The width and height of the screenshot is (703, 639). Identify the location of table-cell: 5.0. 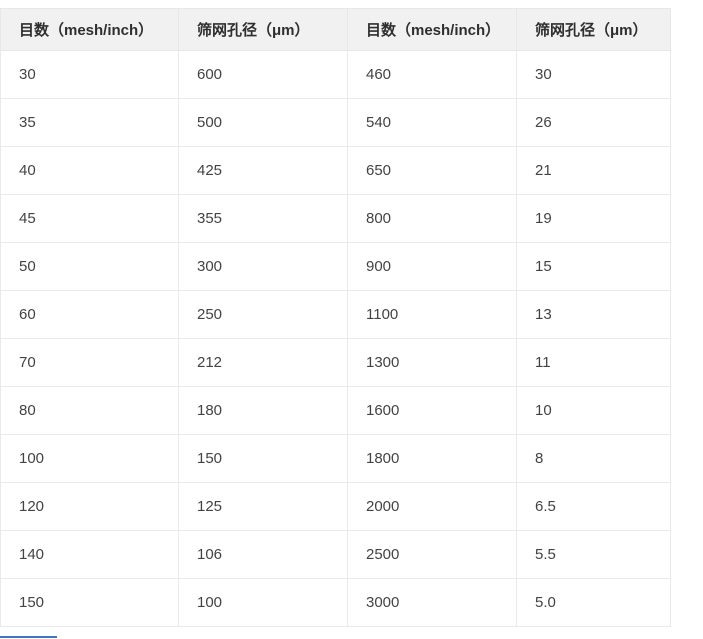
(593, 602).